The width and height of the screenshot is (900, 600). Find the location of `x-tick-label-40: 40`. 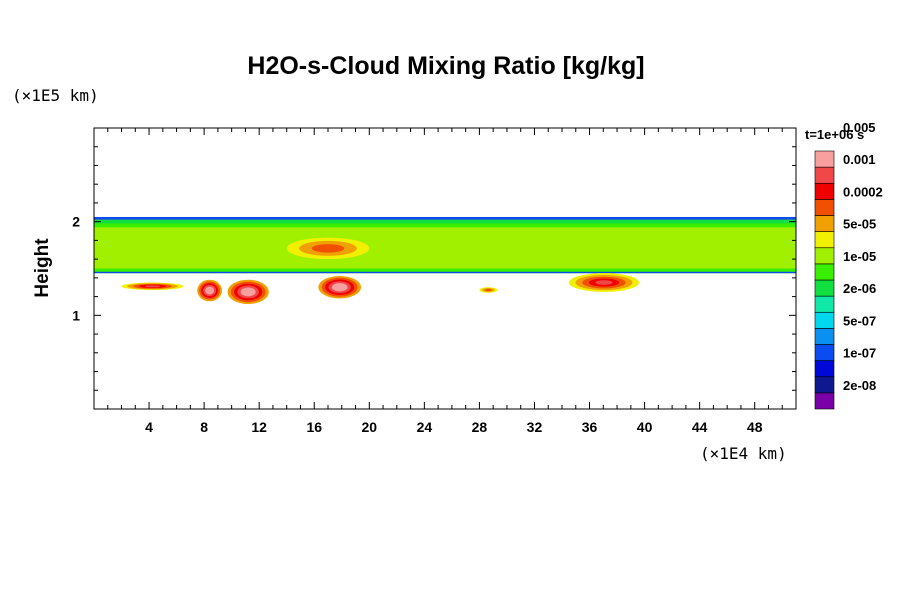

x-tick-label-40: 40 is located at coordinates (645, 427).